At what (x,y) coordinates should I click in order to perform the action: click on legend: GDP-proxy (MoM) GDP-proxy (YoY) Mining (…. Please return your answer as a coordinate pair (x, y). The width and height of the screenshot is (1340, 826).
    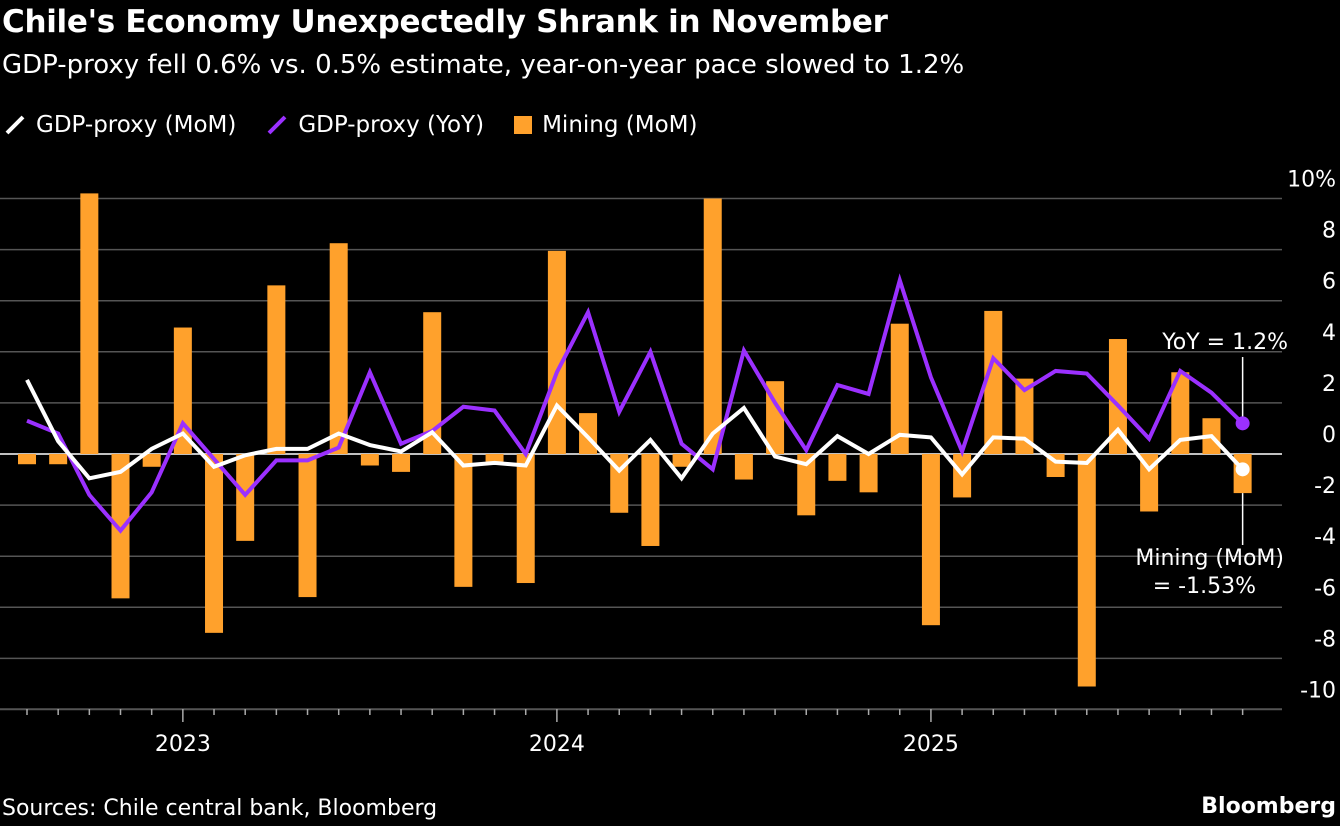
    Looking at the image, I should click on (350, 125).